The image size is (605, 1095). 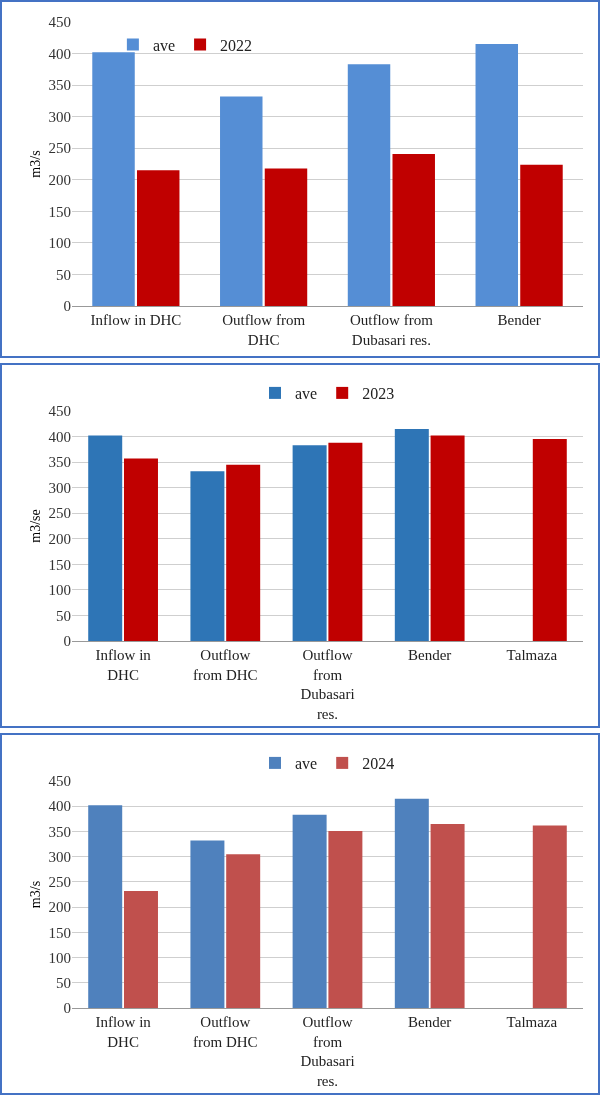 What do you see at coordinates (236, 45) in the screenshot?
I see `legend-label: 2022` at bounding box center [236, 45].